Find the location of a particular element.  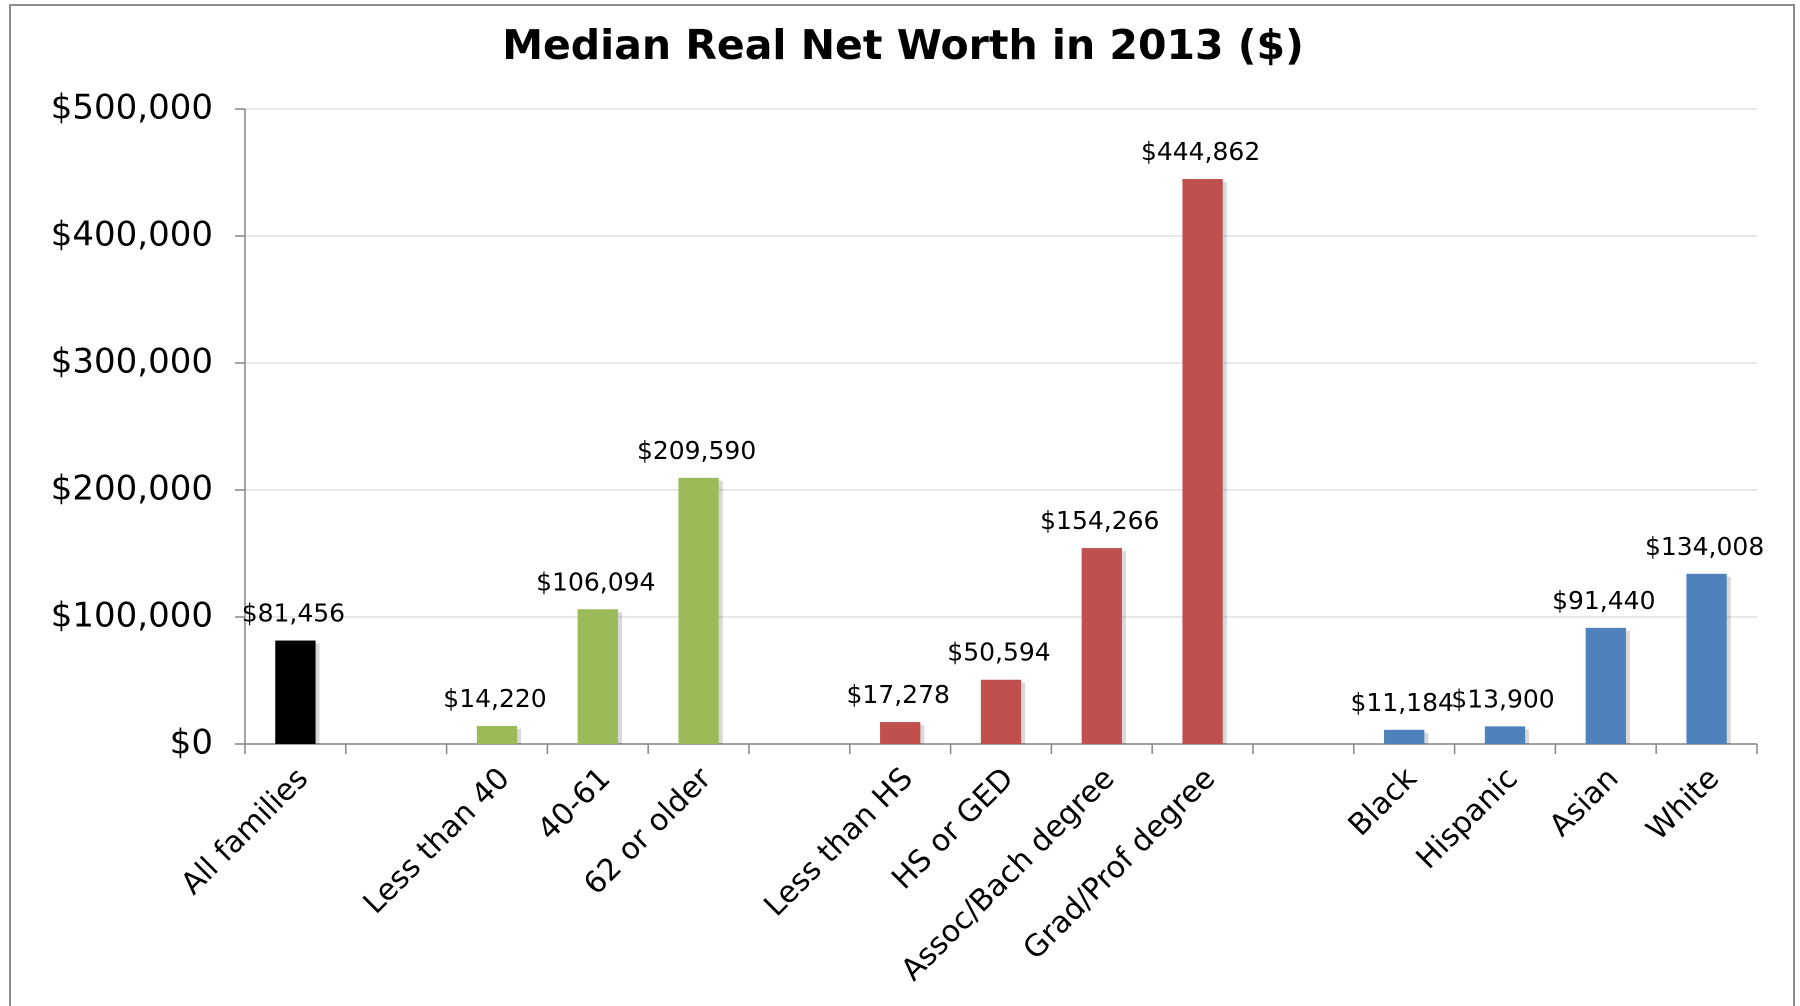

value-label: $81,456 is located at coordinates (293, 613).